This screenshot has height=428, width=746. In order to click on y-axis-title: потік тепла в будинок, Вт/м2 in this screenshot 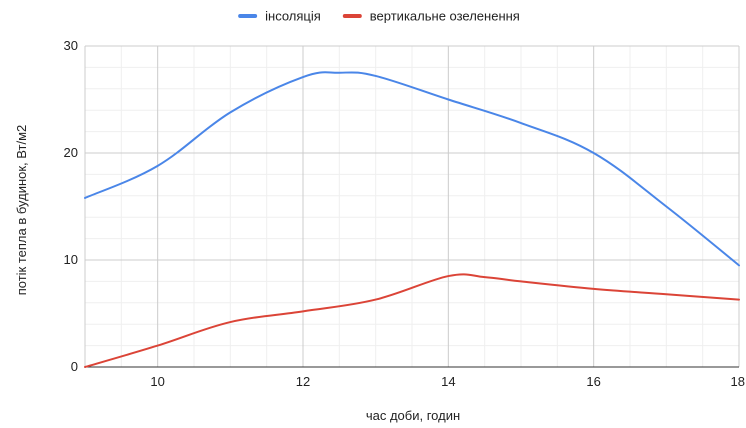, I will do `click(21, 210)`.